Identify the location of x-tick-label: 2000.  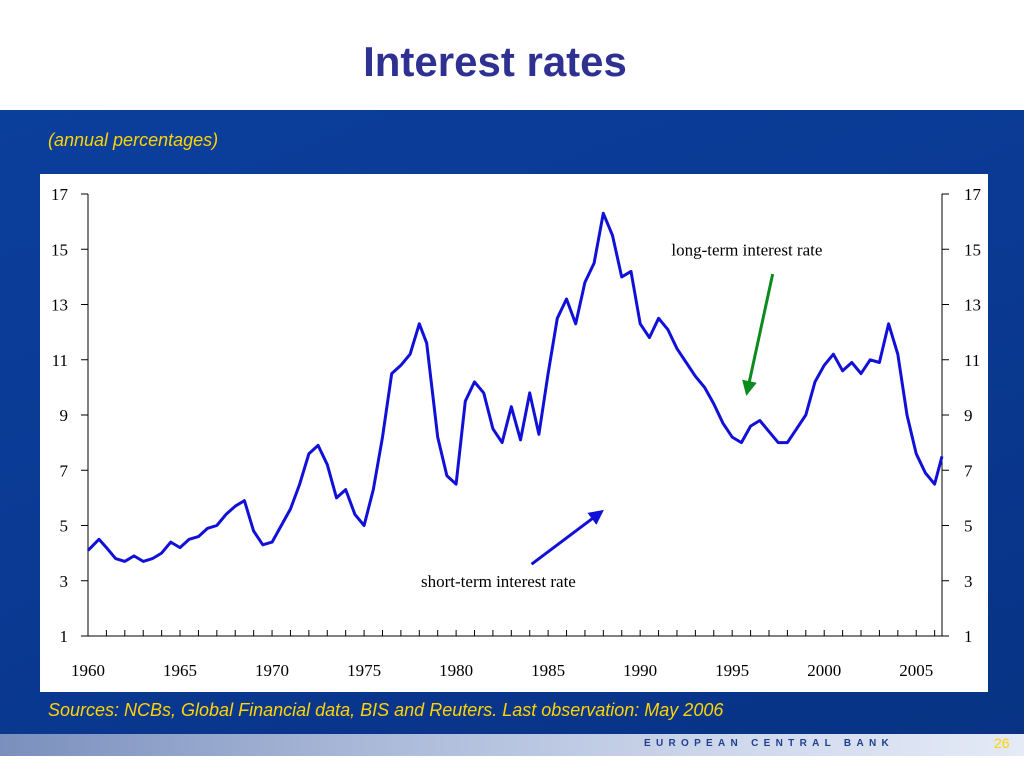
(824, 670).